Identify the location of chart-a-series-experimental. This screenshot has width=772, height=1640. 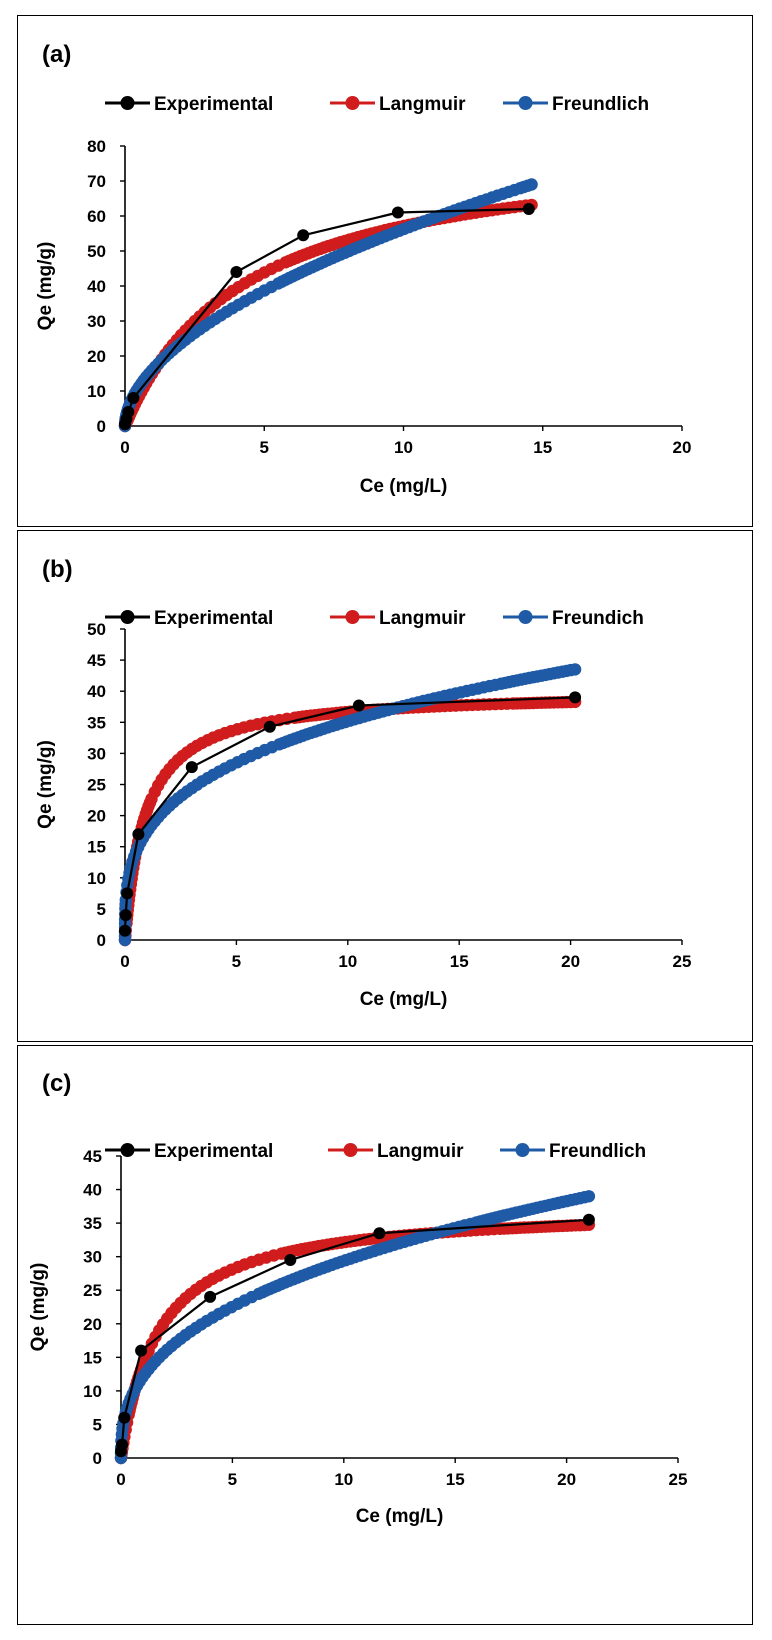
(327, 317).